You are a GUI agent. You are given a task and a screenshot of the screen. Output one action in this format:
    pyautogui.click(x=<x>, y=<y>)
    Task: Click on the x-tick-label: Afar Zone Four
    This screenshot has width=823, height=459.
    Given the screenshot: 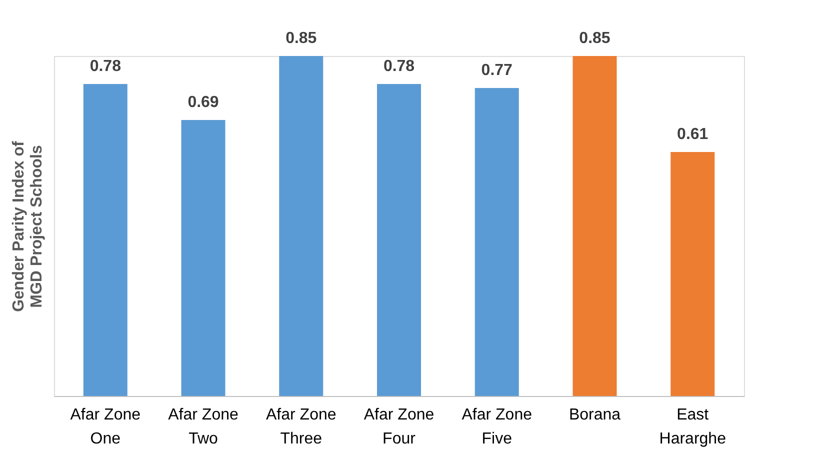 What is the action you would take?
    pyautogui.click(x=399, y=427)
    